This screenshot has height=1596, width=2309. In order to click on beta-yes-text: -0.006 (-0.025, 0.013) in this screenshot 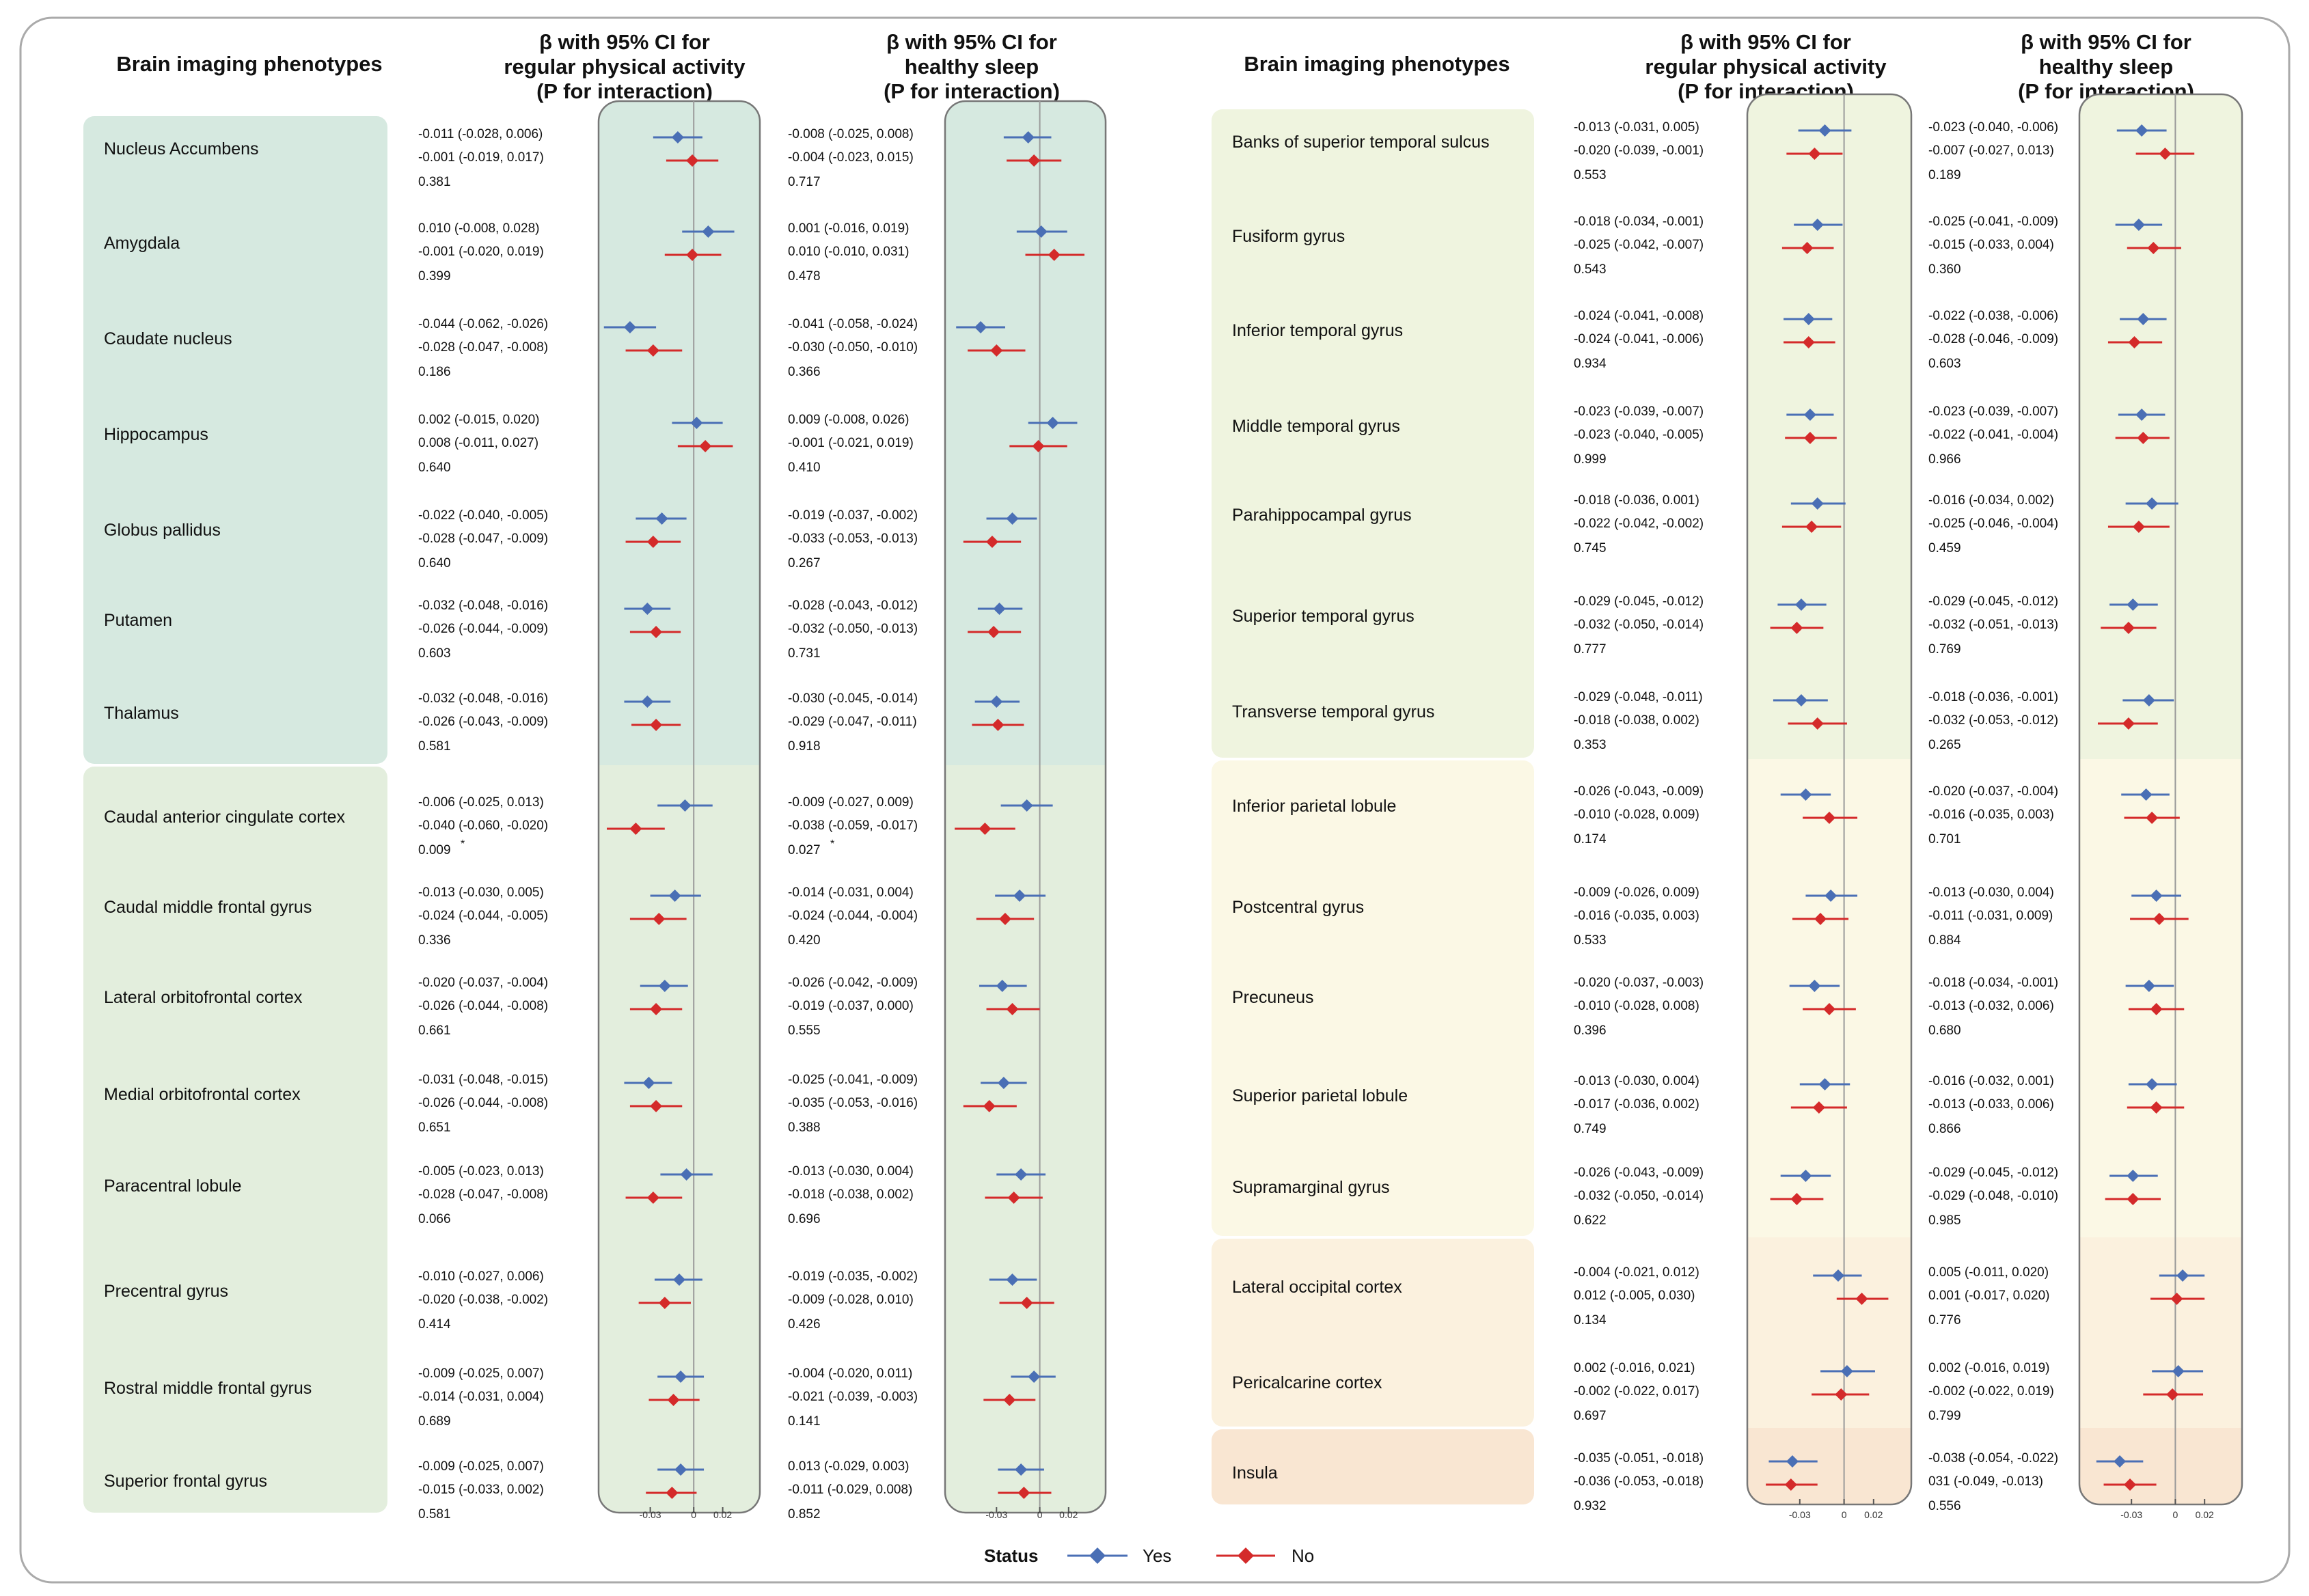, I will do `click(481, 802)`.